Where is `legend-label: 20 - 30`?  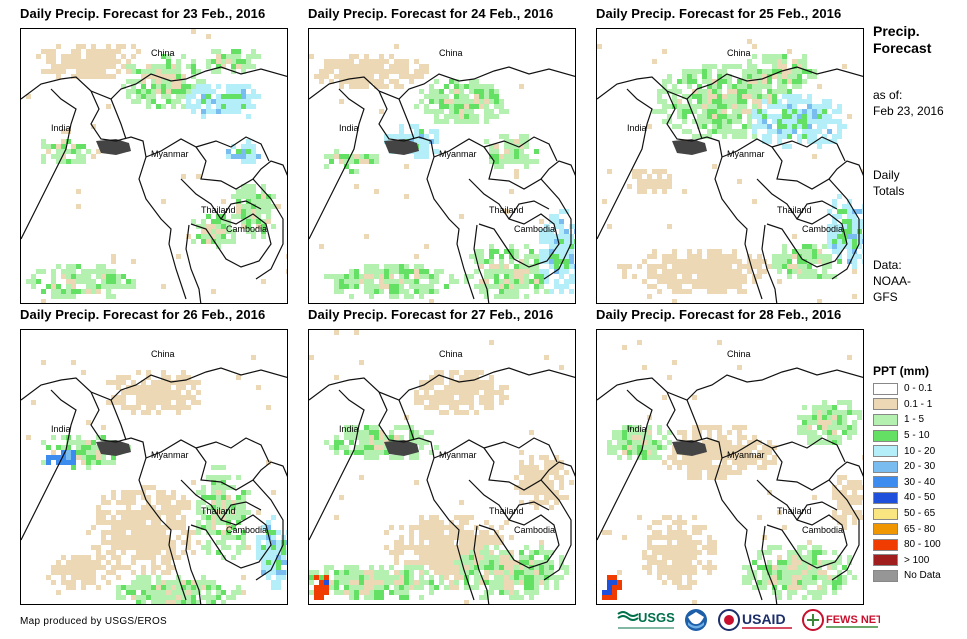 legend-label: 20 - 30 is located at coordinates (920, 467).